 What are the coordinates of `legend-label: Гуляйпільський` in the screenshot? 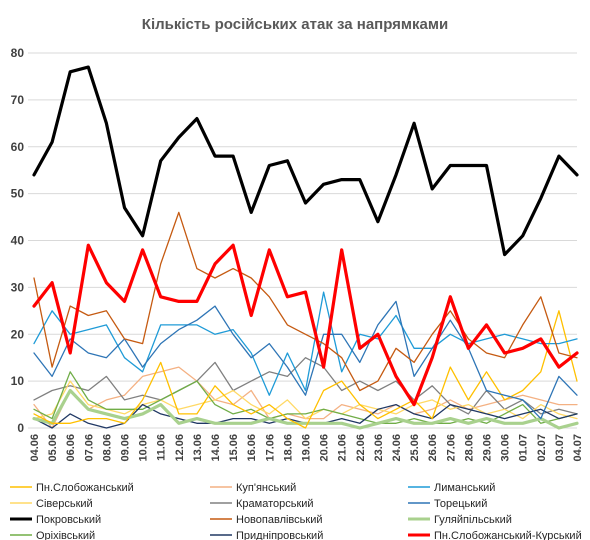 It's located at (473, 520).